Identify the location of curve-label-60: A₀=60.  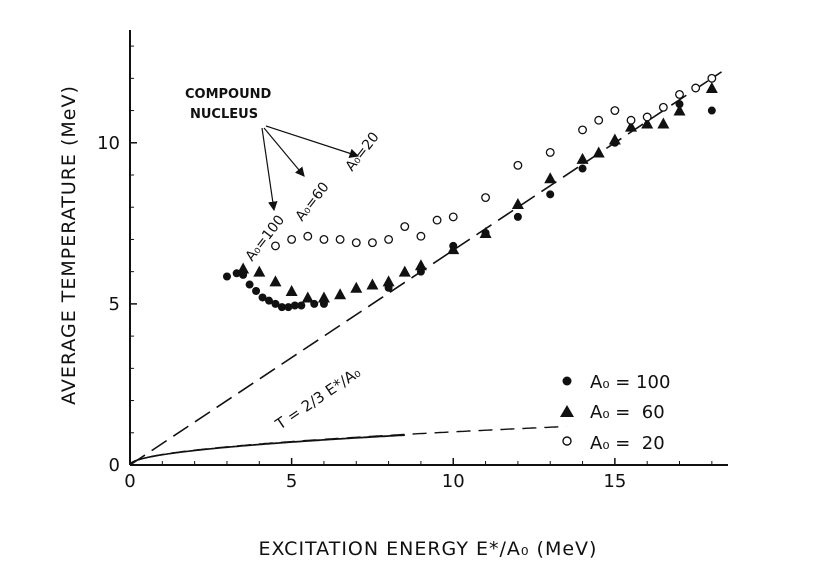
(313, 201).